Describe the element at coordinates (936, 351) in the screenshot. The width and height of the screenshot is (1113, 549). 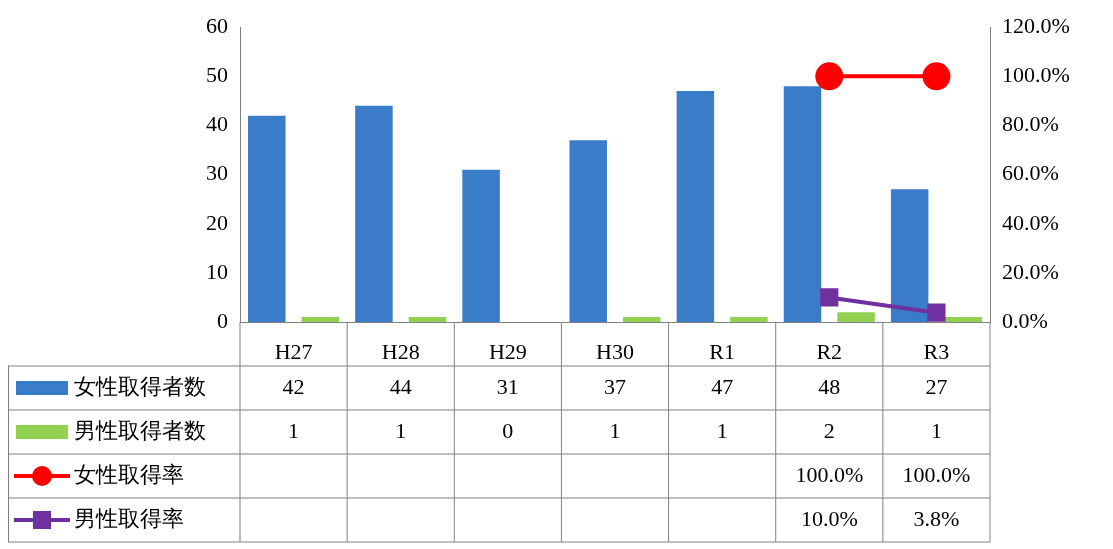
I see `x-tick-label: R3` at that location.